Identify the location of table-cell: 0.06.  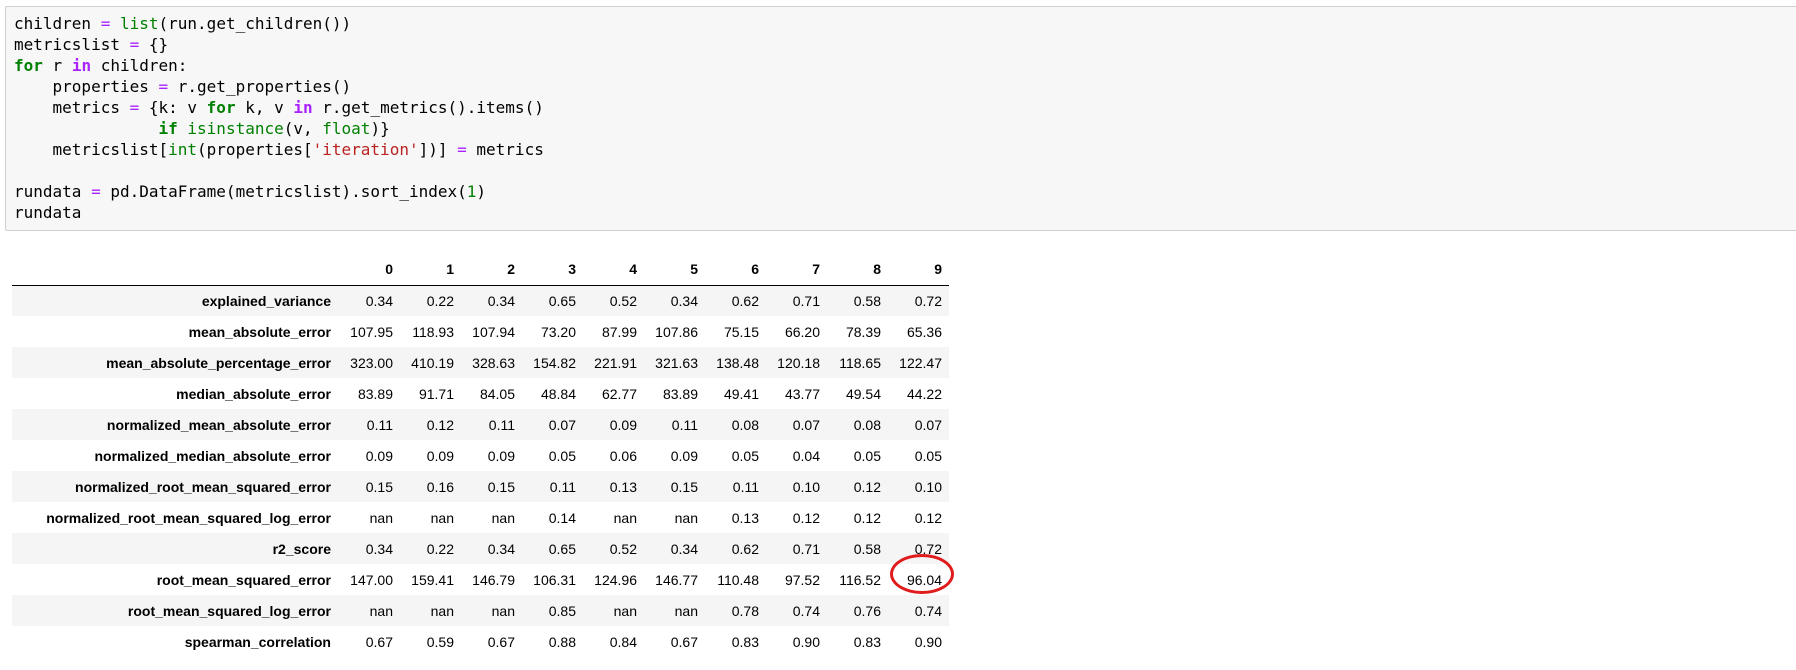
(623, 455).